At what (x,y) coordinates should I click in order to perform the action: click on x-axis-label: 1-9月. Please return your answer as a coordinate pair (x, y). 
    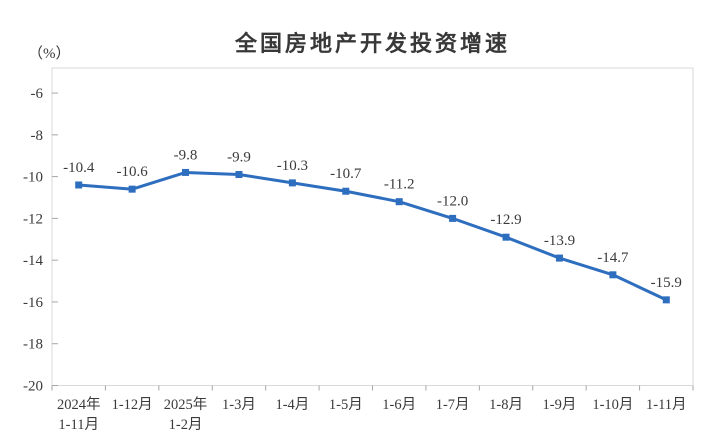
    Looking at the image, I should click on (560, 405).